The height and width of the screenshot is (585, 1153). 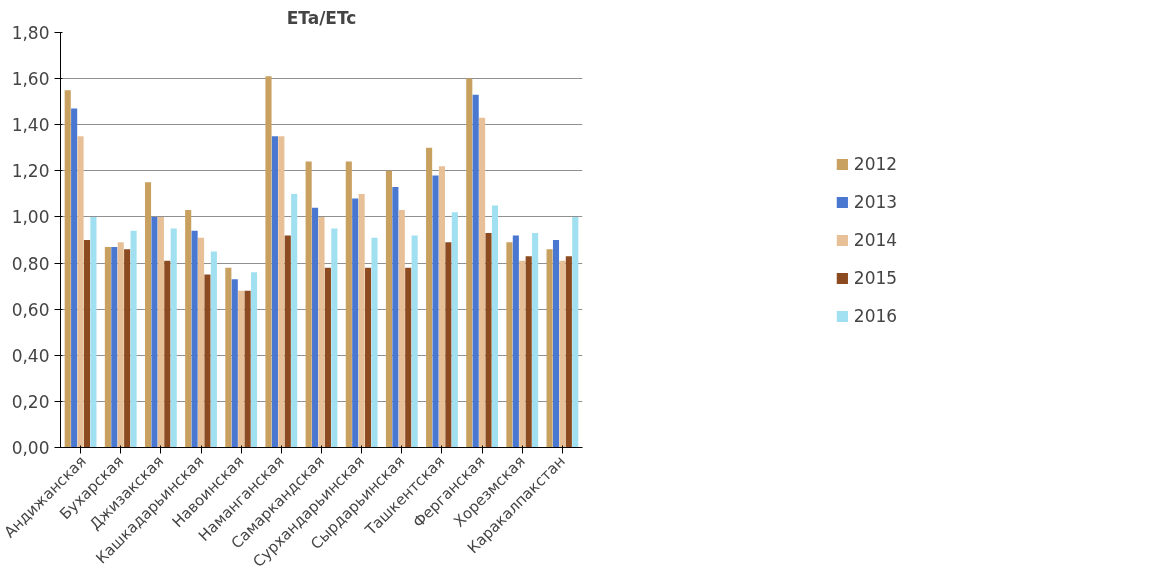 What do you see at coordinates (30, 79) in the screenshot?
I see `y-tick-label: 1,60` at bounding box center [30, 79].